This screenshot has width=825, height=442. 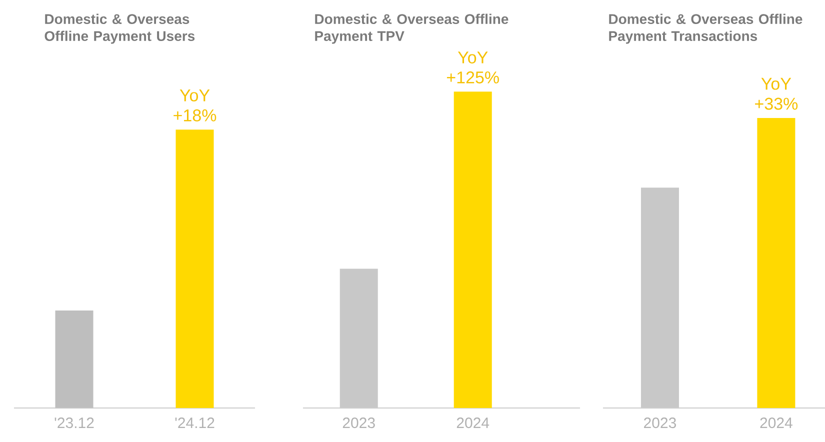 I want to click on annotation: YoY +125%, so click(x=472, y=68).